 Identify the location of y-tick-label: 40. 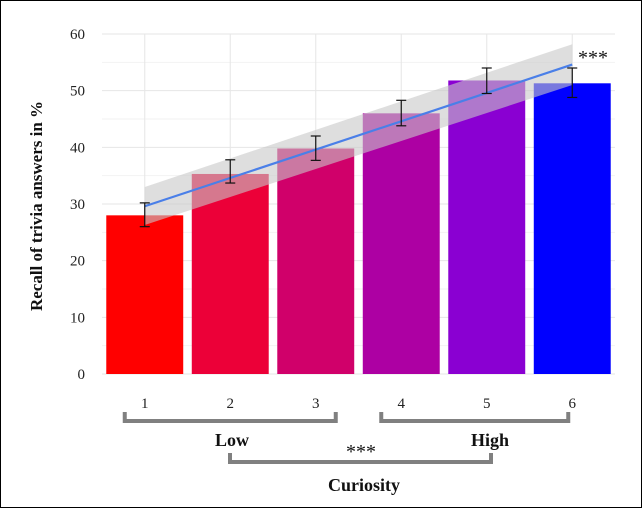
(77, 148).